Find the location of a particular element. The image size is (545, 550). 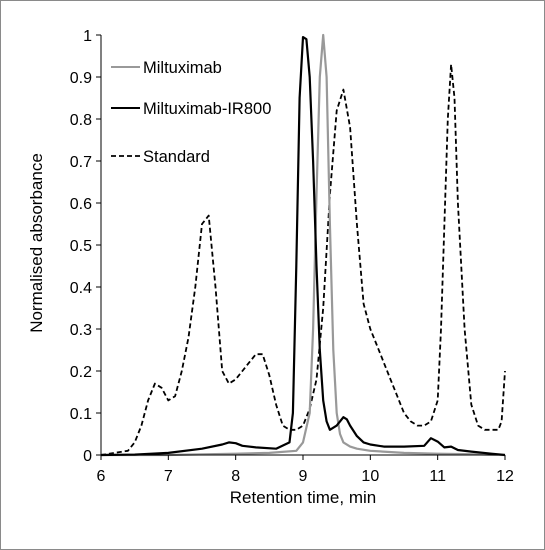

y-tick-label: 0.2 is located at coordinates (81, 372).